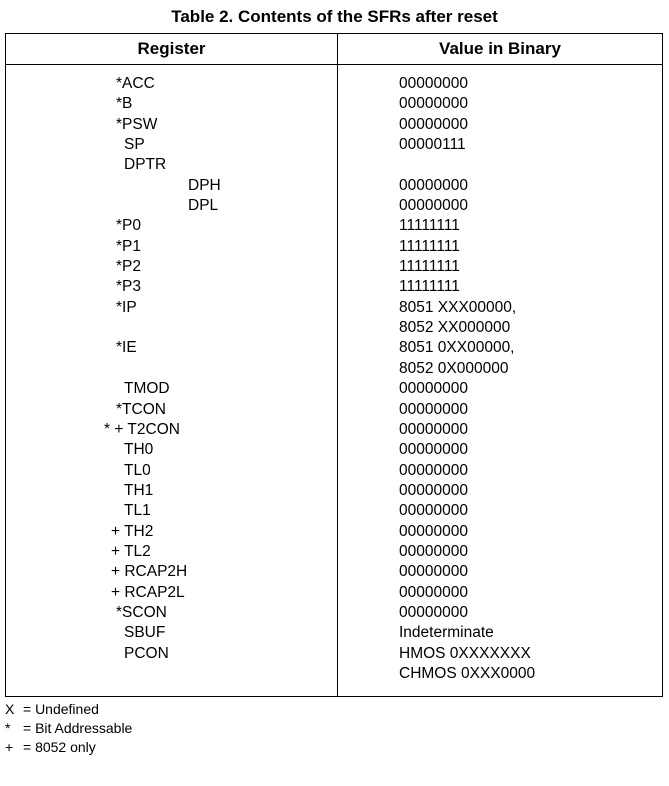 This screenshot has height=786, width=669. I want to click on table-row: DPTR, so click(334, 165).